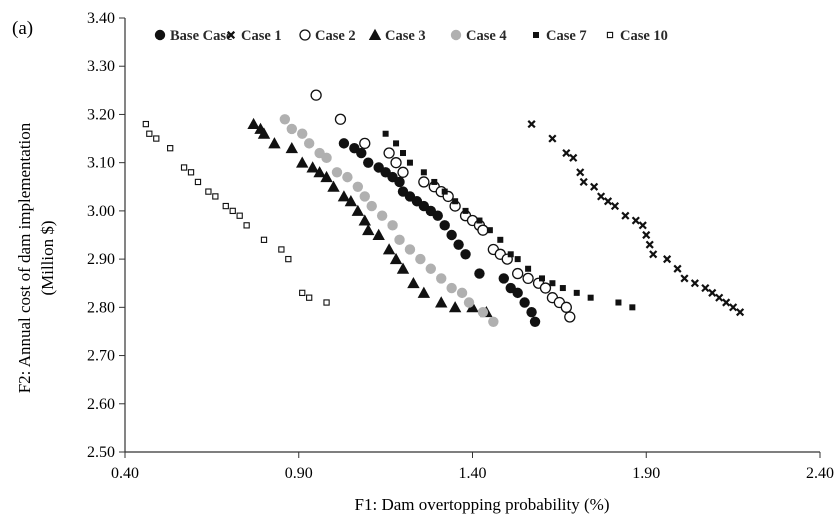  I want to click on legend-item: Case 1, so click(254, 36).